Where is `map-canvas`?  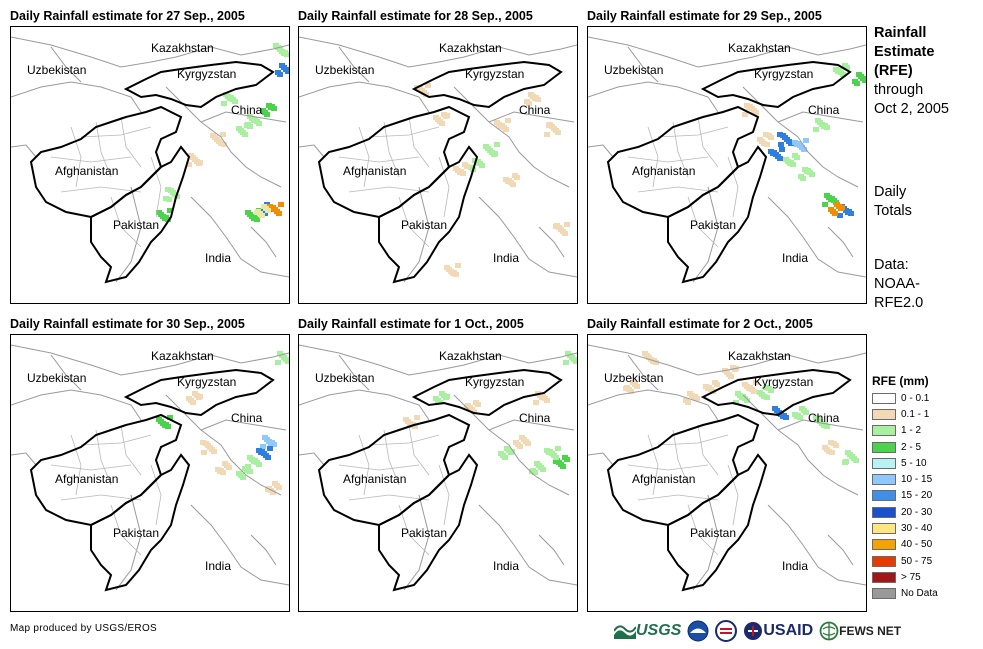 map-canvas is located at coordinates (438, 160).